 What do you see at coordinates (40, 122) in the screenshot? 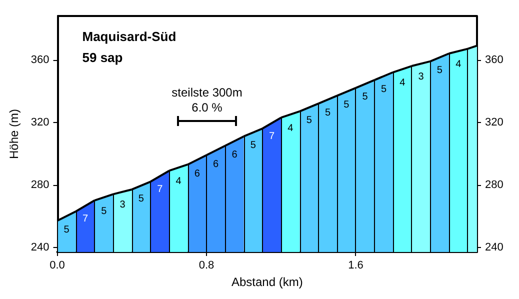
I see `y-tick-label: 320` at bounding box center [40, 122].